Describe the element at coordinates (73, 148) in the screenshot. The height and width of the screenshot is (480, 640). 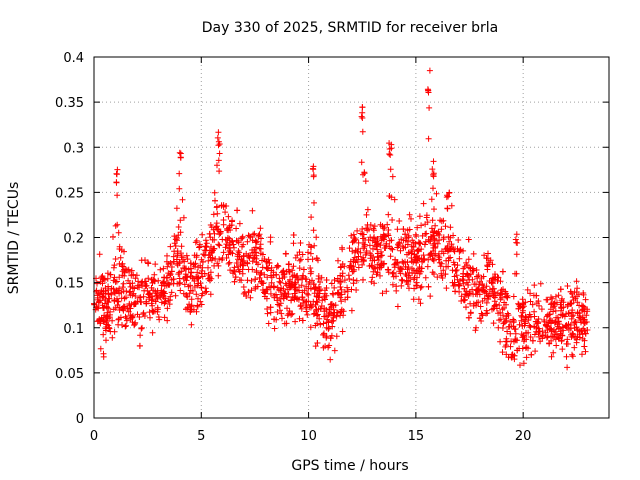
I see `y-tick-label: 0.3` at that location.